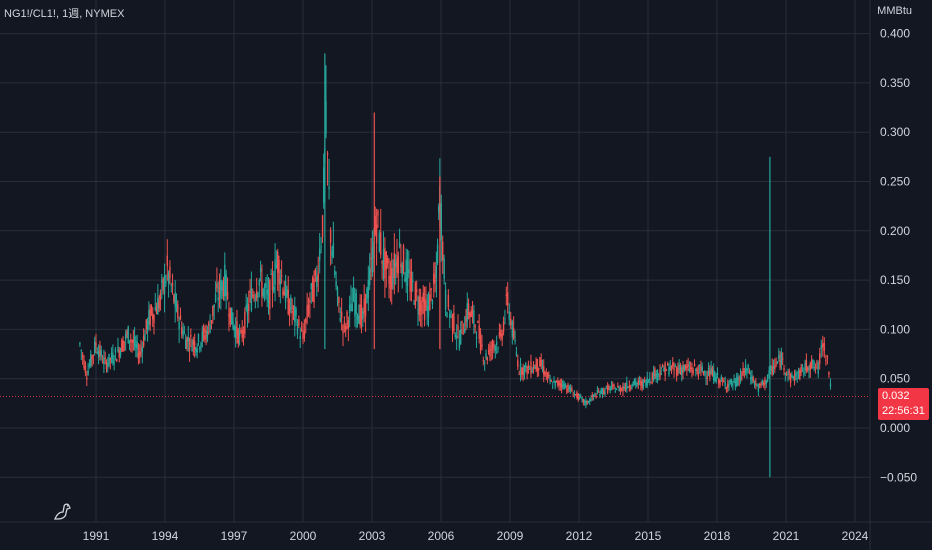 The width and height of the screenshot is (932, 550). Describe the element at coordinates (717, 536) in the screenshot. I see `x-tick-label: 2018` at that location.